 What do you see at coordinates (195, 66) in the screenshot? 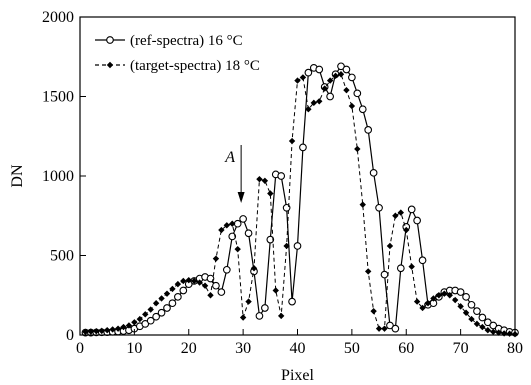
I see `legend-entry: (target-spectra) 18 °C` at bounding box center [195, 66].